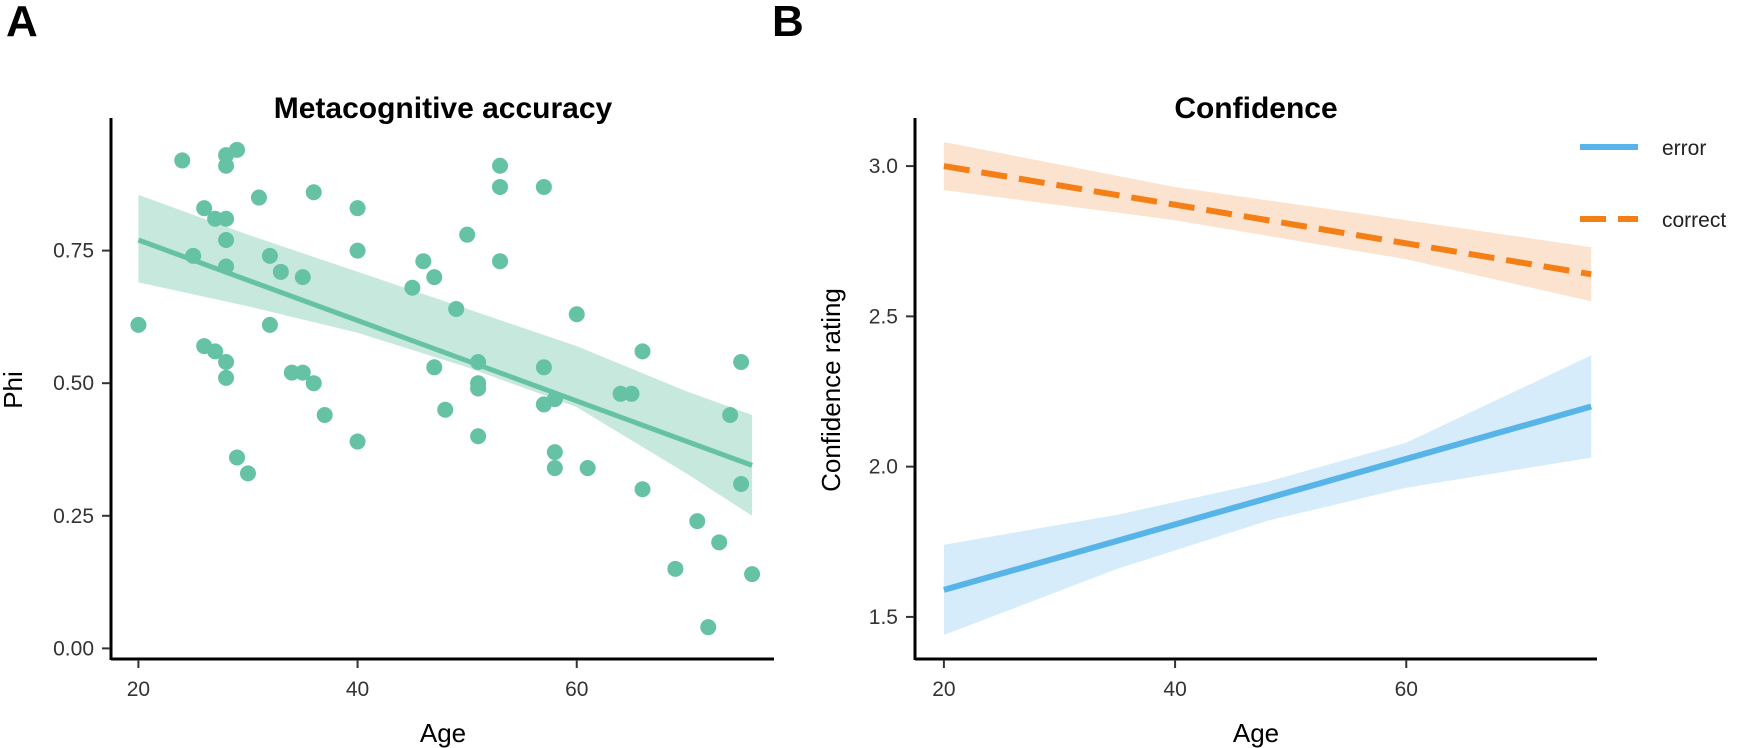  Describe the element at coordinates (883, 166) in the screenshot. I see `y-tick-label: 3.0` at that location.